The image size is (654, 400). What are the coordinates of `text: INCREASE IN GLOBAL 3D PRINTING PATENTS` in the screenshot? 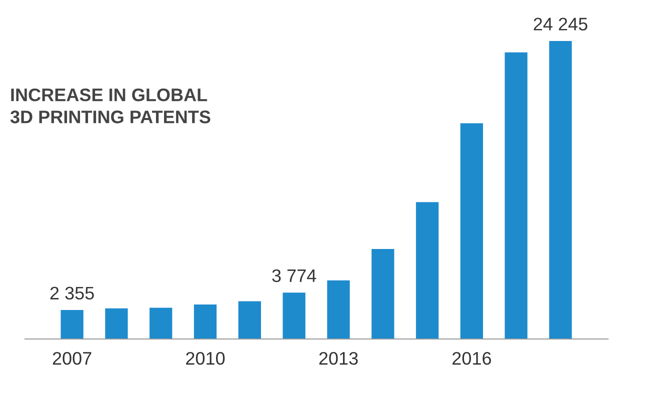 It's located at (110, 106).